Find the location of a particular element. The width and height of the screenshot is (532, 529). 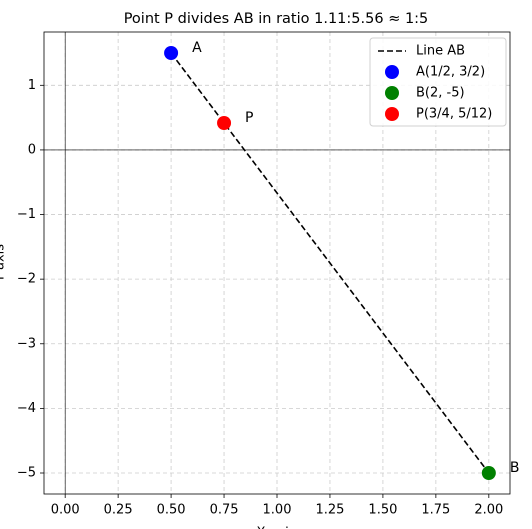

x-tick-label: 0.25 is located at coordinates (118, 510).